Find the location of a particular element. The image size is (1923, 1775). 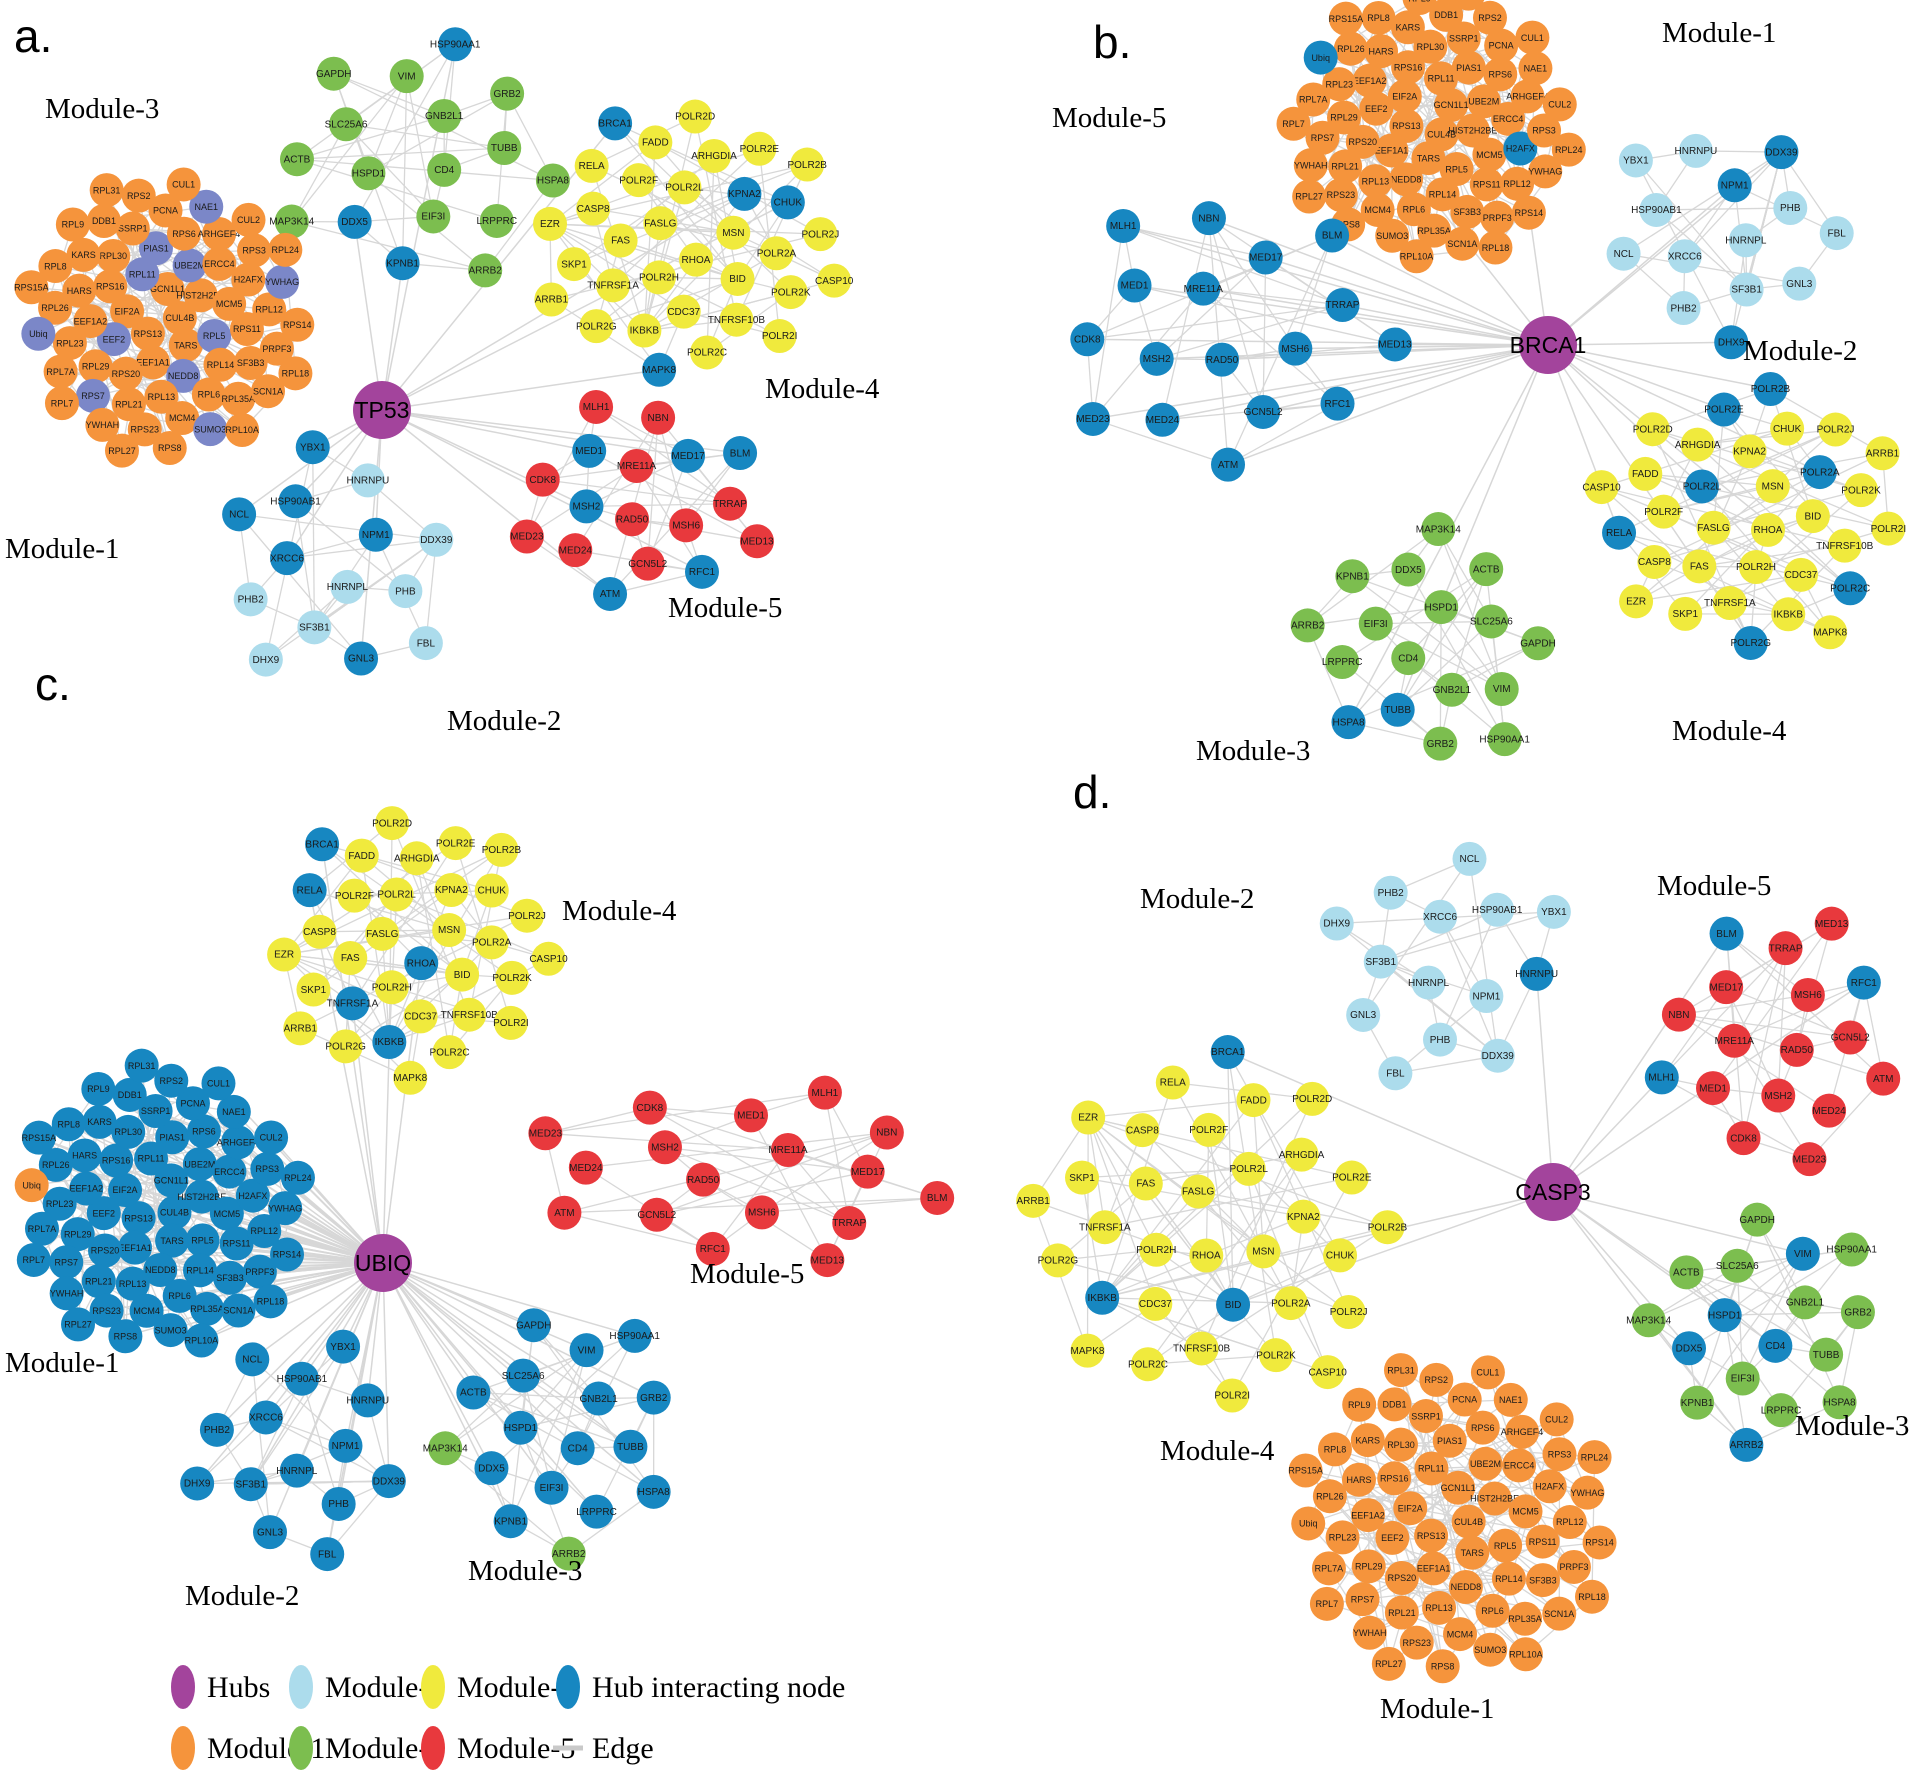

node-GNL3 is located at coordinates (1363, 1014).